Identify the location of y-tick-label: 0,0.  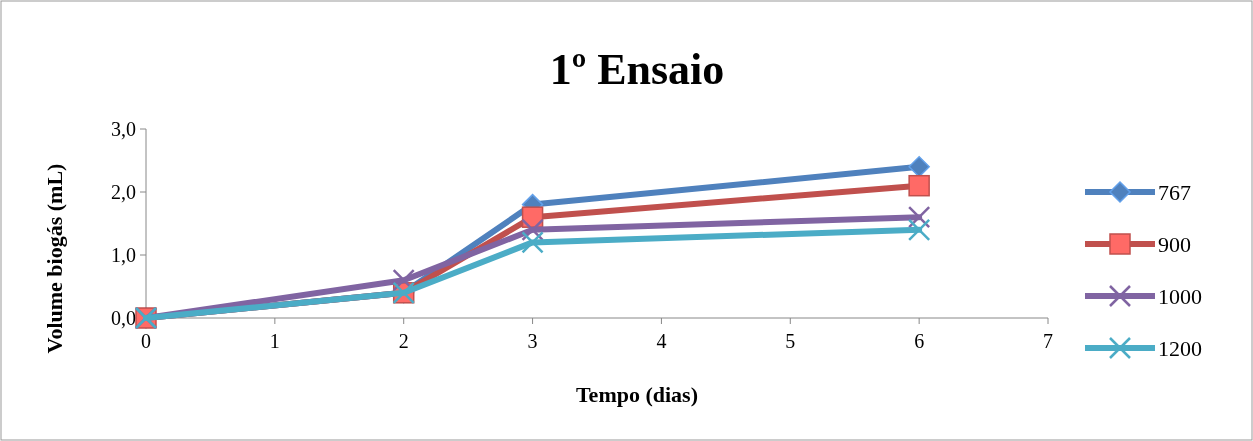
(123, 318).